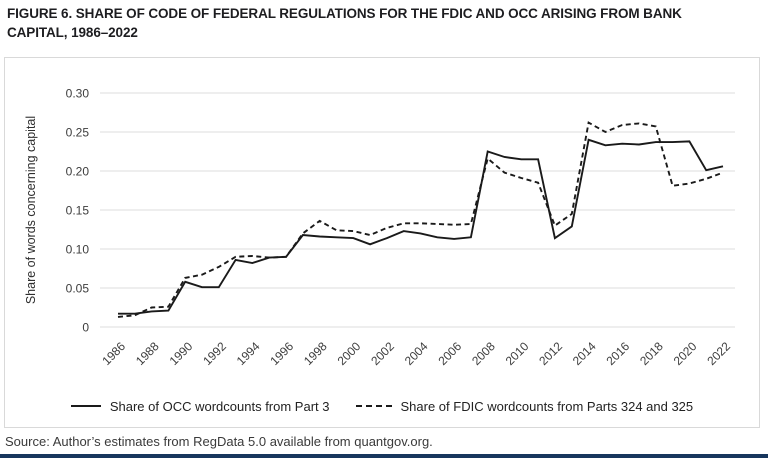 The image size is (768, 458). What do you see at coordinates (113, 353) in the screenshot?
I see `x-tick-label: 1986` at bounding box center [113, 353].